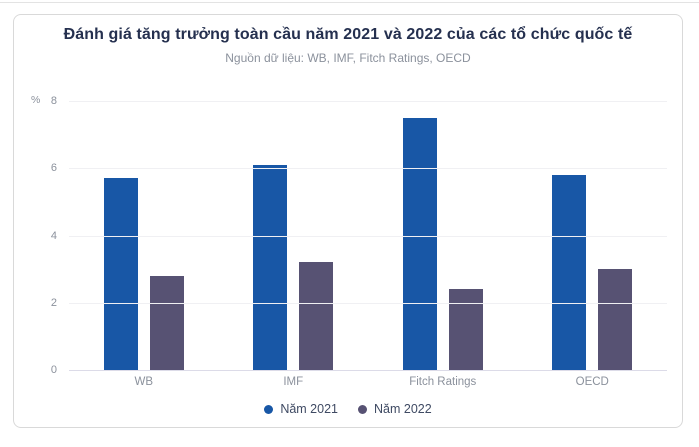 The width and height of the screenshot is (699, 447). What do you see at coordinates (349, 2) in the screenshot?
I see `top-divider` at bounding box center [349, 2].